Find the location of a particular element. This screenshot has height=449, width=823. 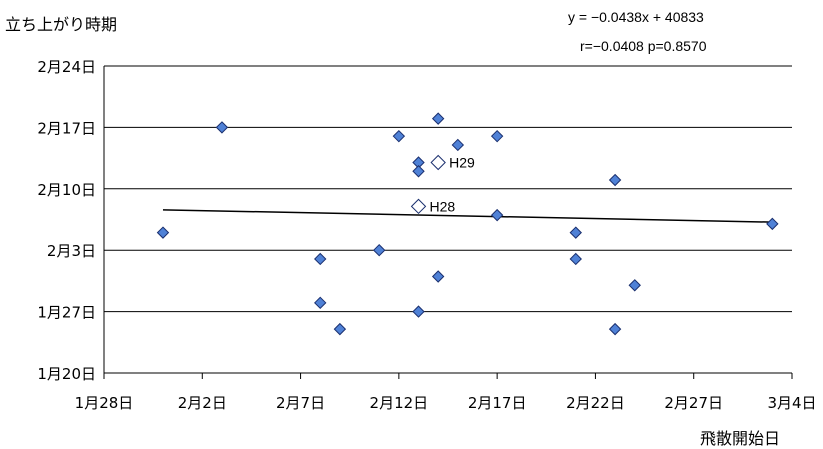

y-tick-label: 2月3日 is located at coordinates (71, 251).